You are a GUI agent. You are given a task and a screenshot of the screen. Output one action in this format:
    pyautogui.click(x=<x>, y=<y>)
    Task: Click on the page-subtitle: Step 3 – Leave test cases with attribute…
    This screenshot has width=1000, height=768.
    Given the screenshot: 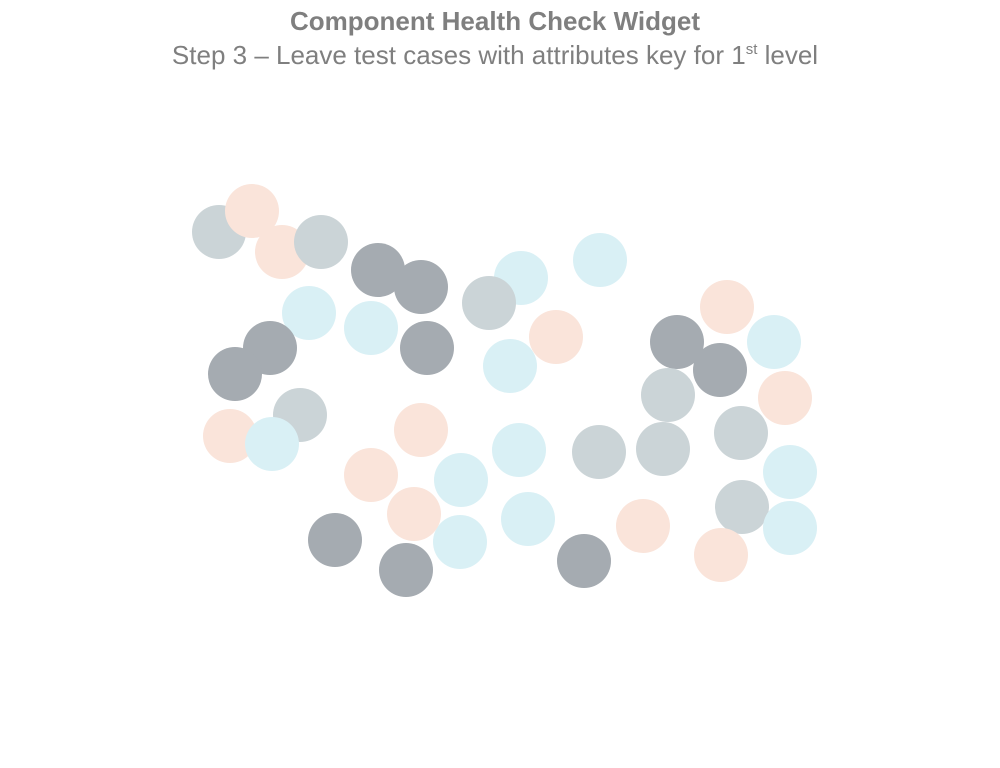 What is the action you would take?
    pyautogui.click(x=495, y=55)
    